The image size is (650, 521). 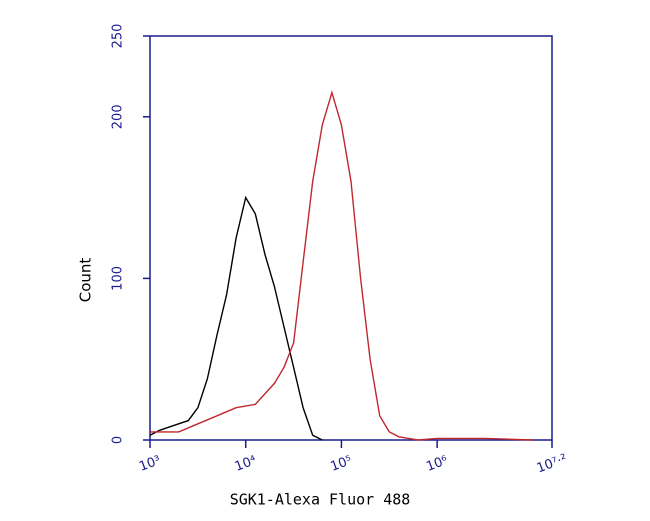 What do you see at coordinates (118, 116) in the screenshot?
I see `y-tick-label: 200` at bounding box center [118, 116].